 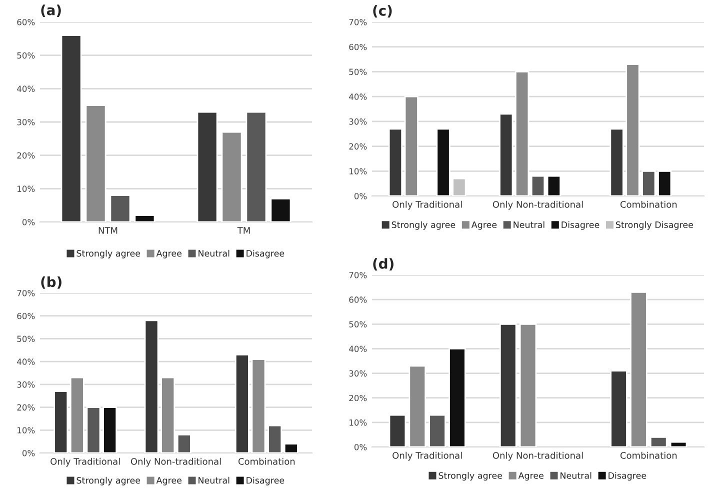 What do you see at coordinates (383, 264) in the screenshot?
I see `chart-title: (d)` at bounding box center [383, 264].